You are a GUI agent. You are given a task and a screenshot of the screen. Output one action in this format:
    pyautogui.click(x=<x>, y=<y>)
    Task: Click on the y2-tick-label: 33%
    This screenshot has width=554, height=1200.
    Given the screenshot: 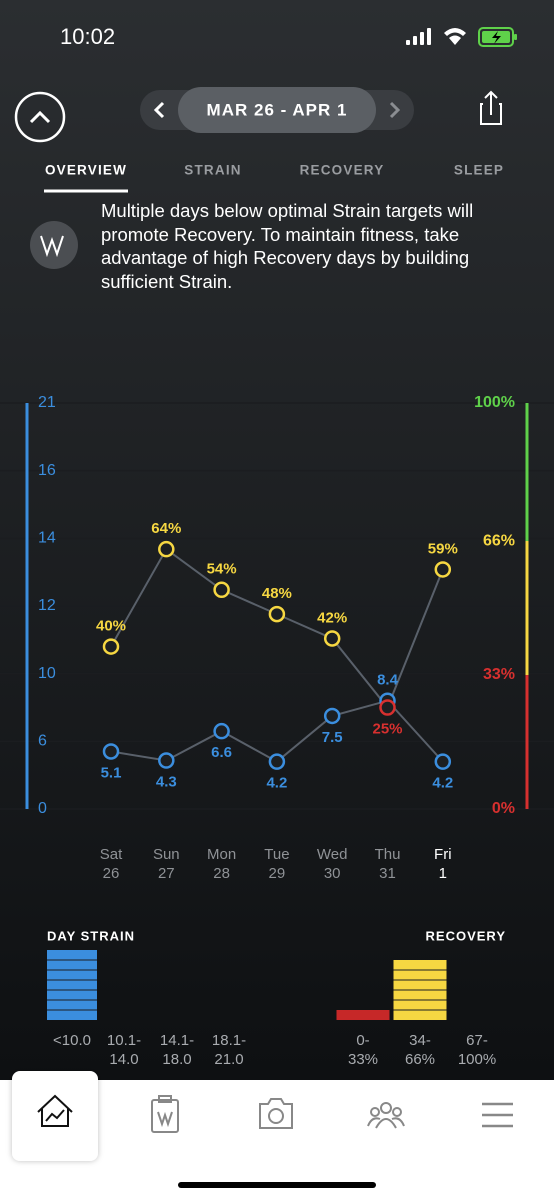 What is the action you would take?
    pyautogui.click(x=499, y=674)
    